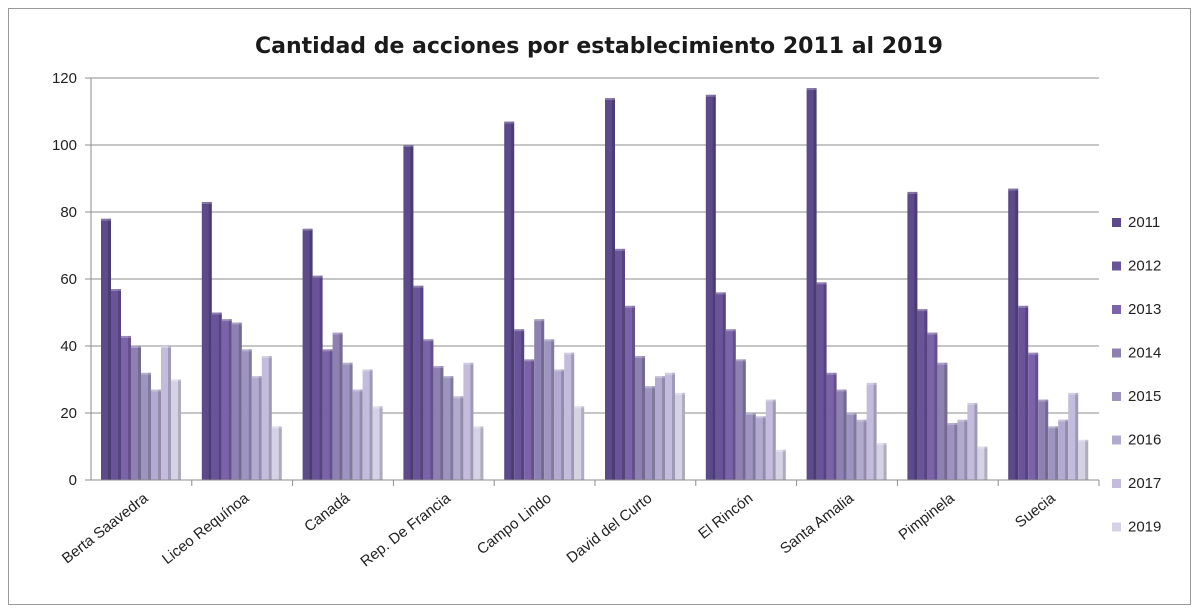 The image size is (1201, 613). Describe the element at coordinates (1136, 353) in the screenshot. I see `legend-item: 2014` at that location.